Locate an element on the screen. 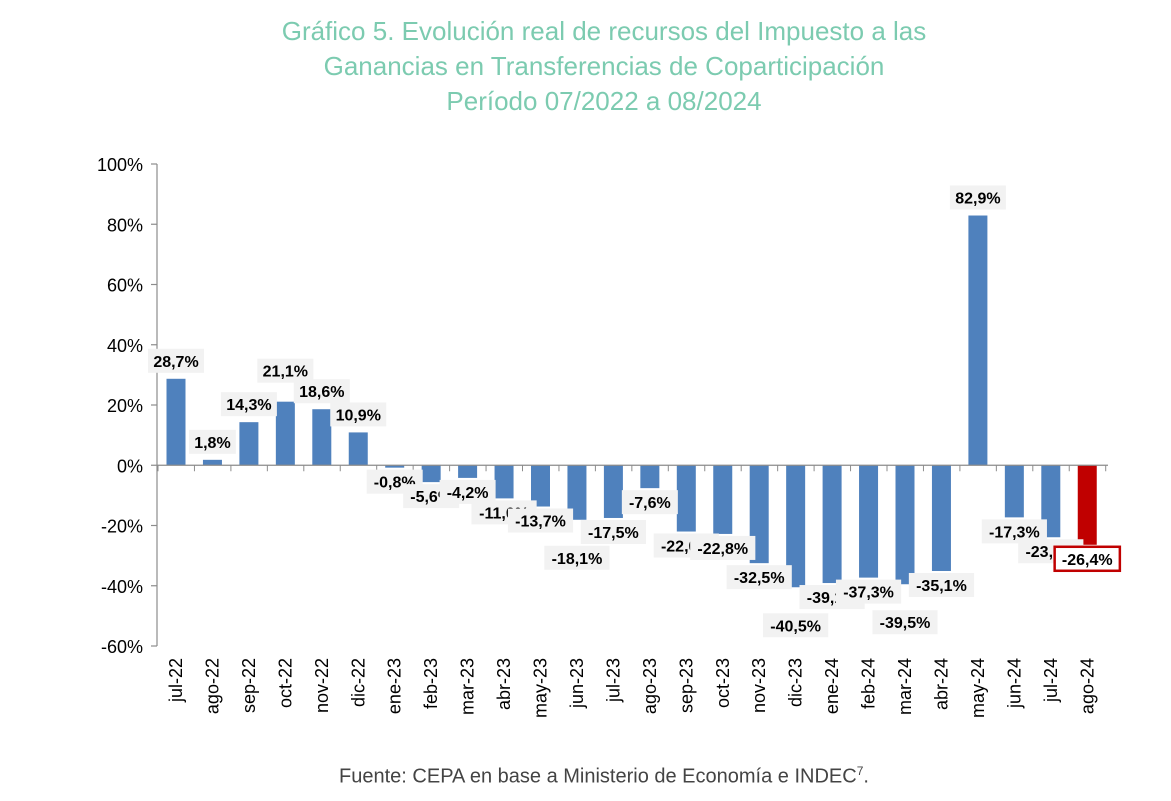 The image size is (1171, 801). y-tick-label: 40% is located at coordinates (125, 346).